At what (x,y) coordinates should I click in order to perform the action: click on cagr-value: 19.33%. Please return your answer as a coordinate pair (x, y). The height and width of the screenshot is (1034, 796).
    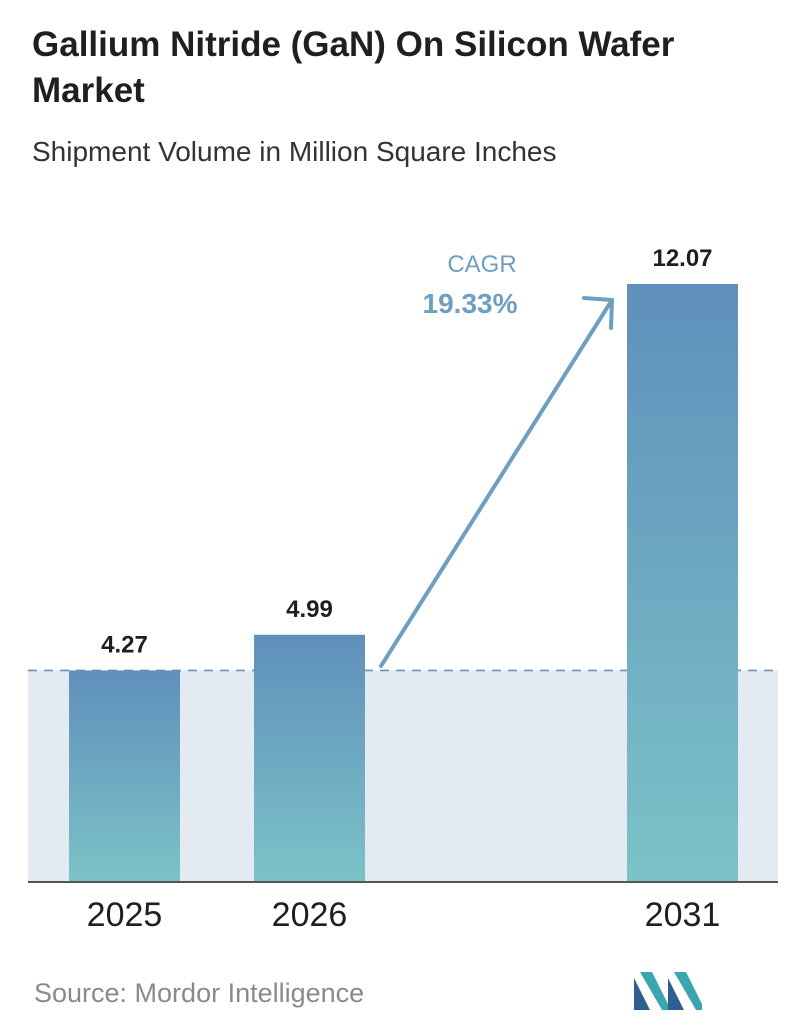
    Looking at the image, I should click on (470, 303).